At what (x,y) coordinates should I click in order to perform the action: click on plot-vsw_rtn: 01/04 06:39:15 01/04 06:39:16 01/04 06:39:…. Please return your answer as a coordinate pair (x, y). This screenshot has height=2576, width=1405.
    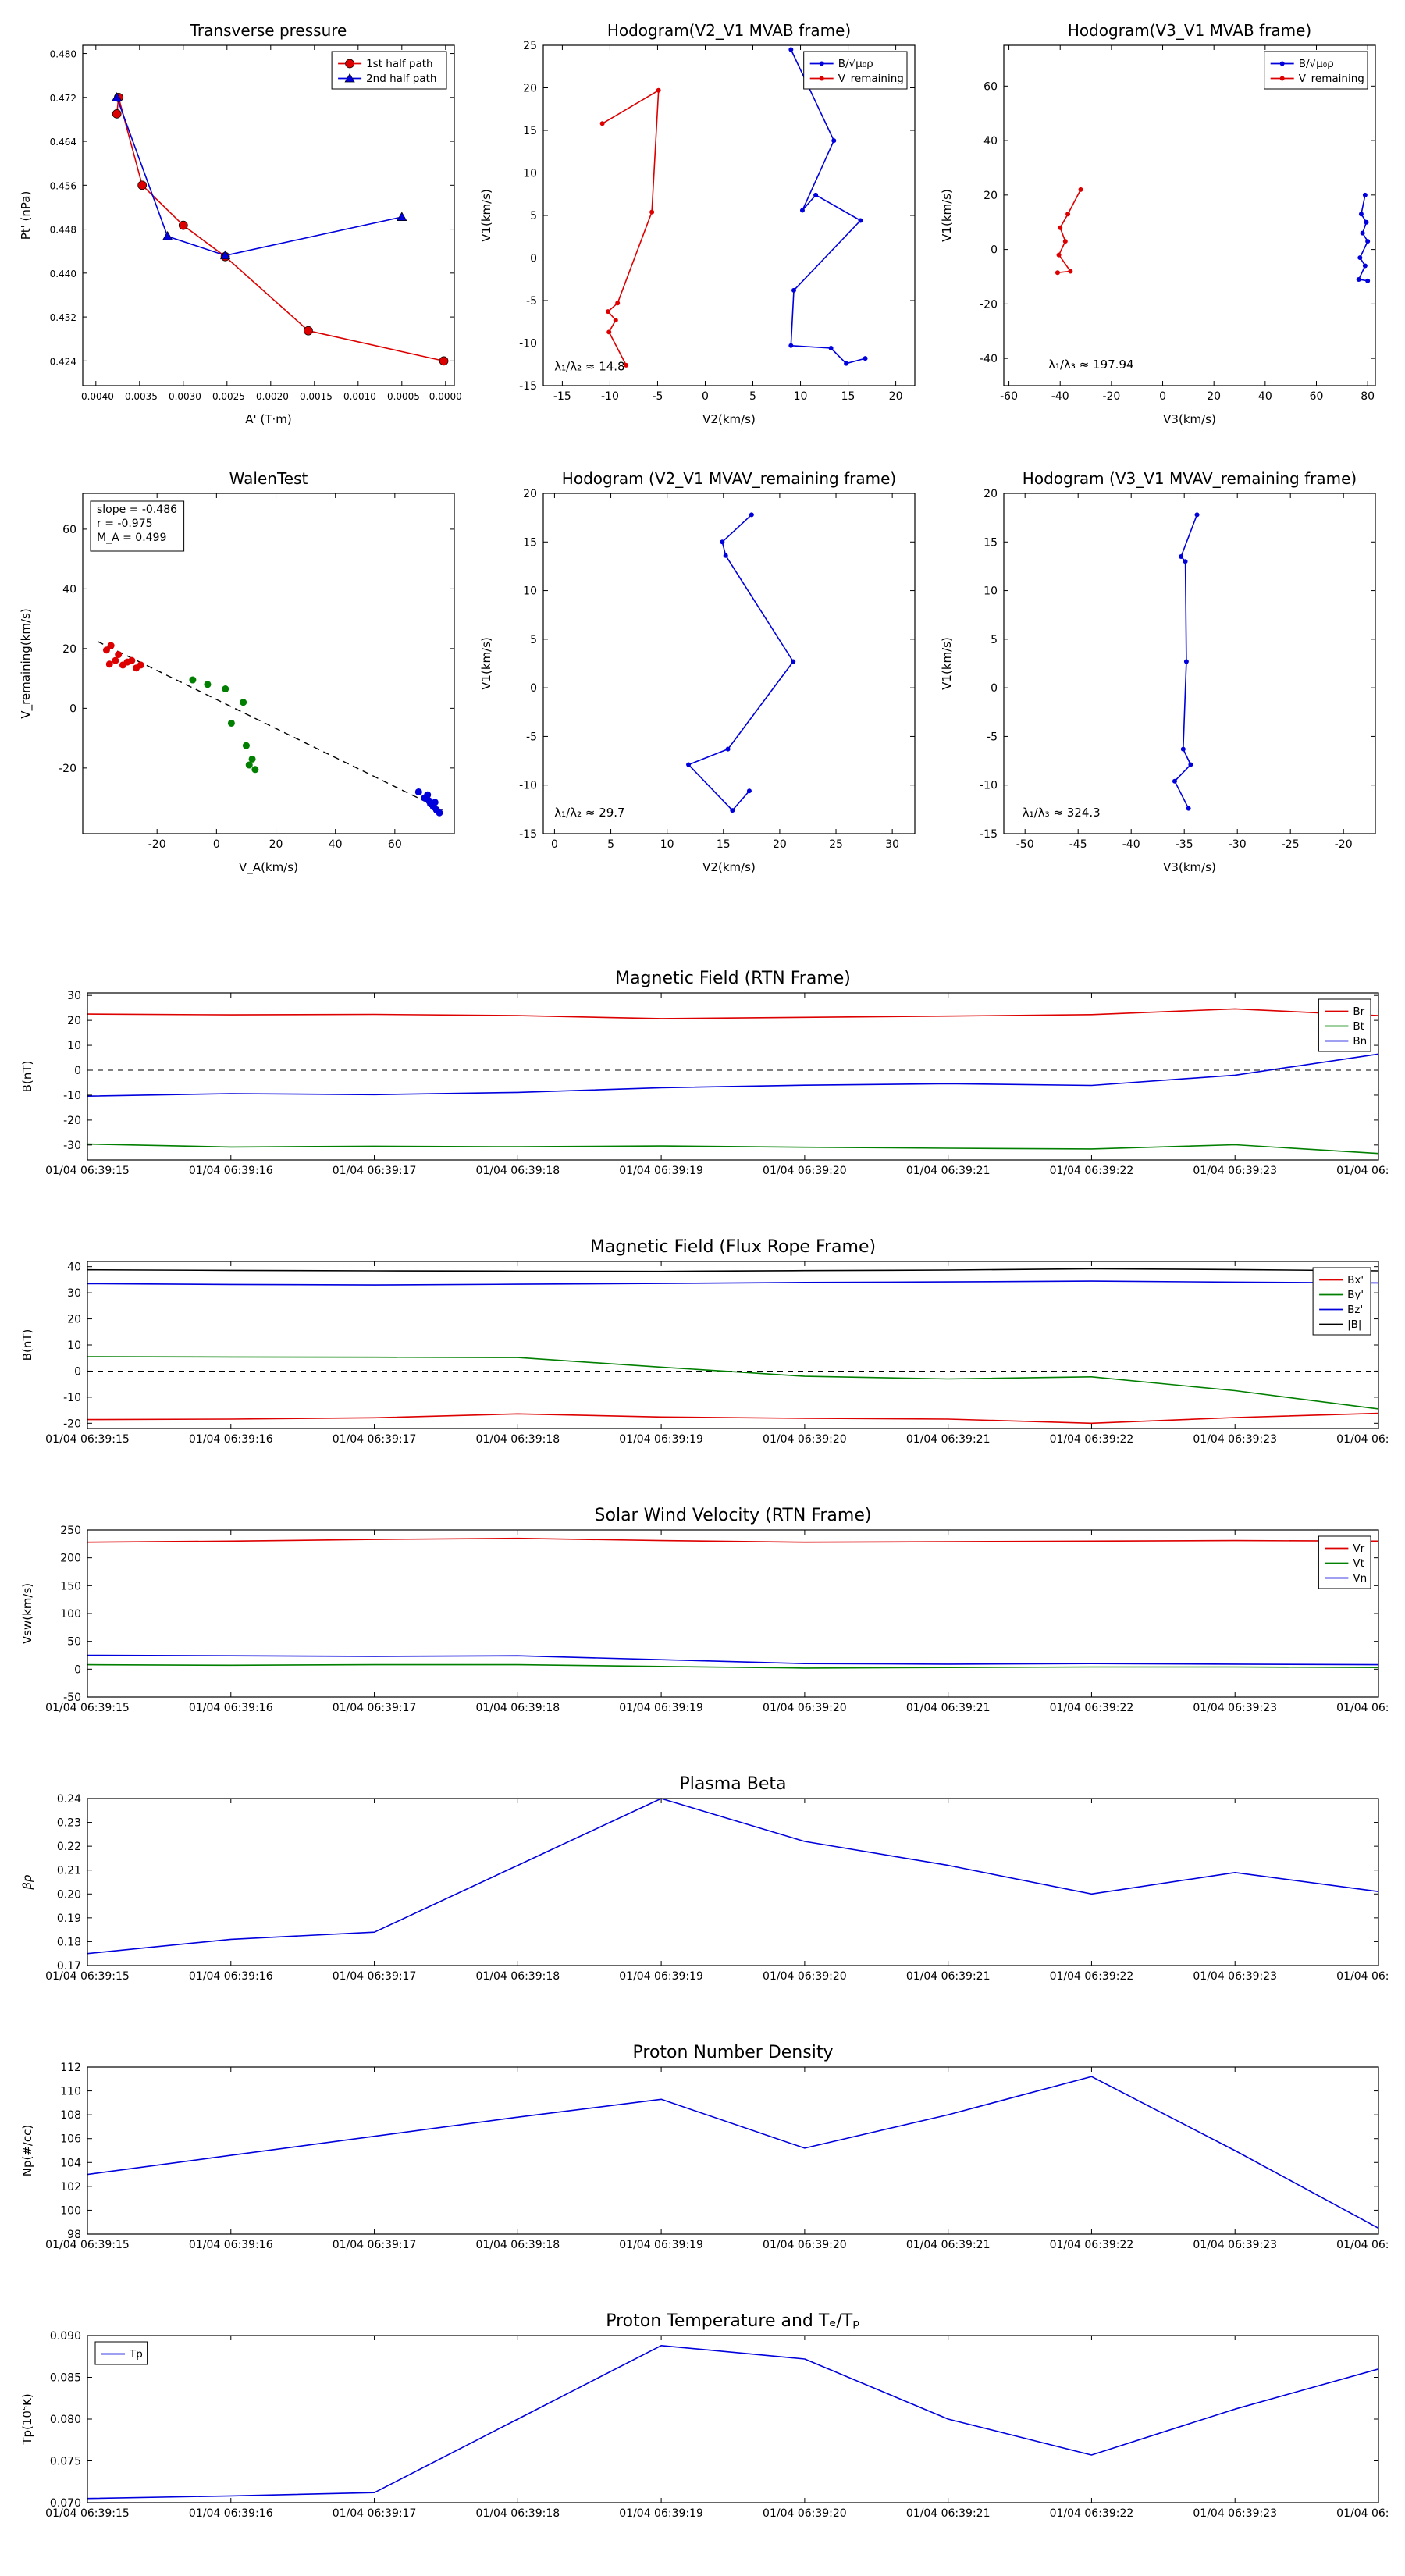
    Looking at the image, I should click on (713, 1610).